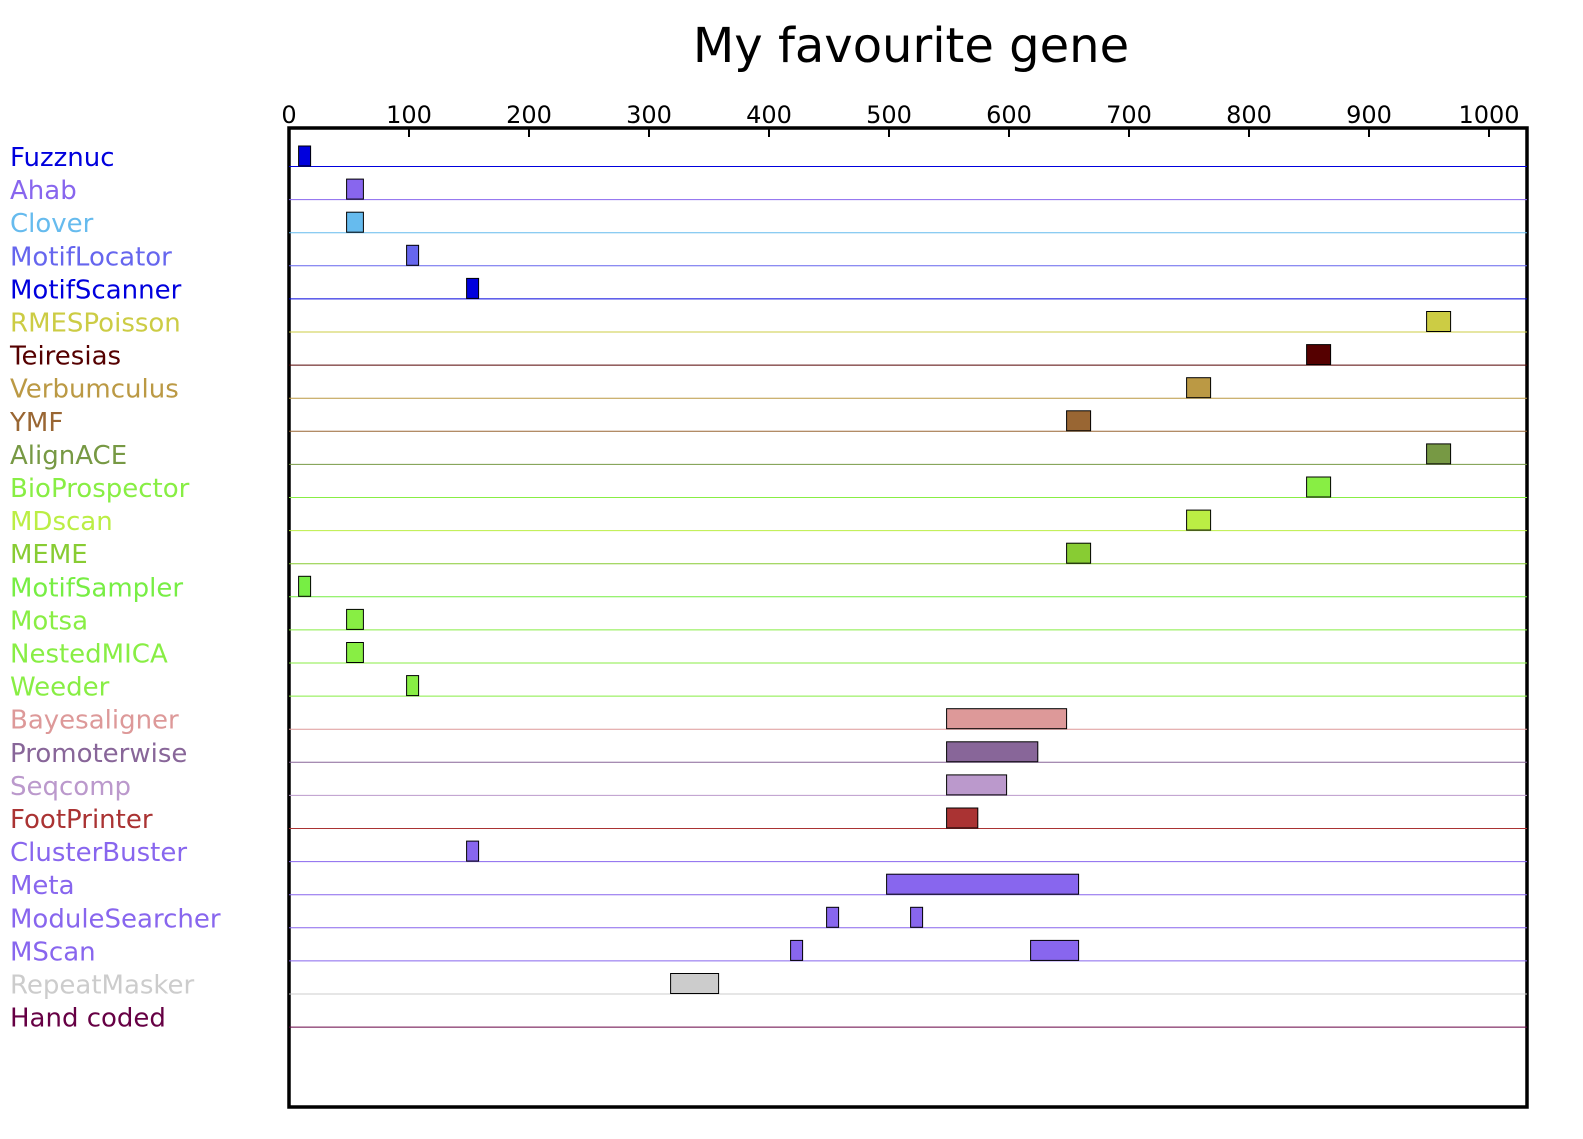 The height and width of the screenshot is (1139, 1583). What do you see at coordinates (1488, 115) in the screenshot?
I see `x-tick-label: 1000` at bounding box center [1488, 115].